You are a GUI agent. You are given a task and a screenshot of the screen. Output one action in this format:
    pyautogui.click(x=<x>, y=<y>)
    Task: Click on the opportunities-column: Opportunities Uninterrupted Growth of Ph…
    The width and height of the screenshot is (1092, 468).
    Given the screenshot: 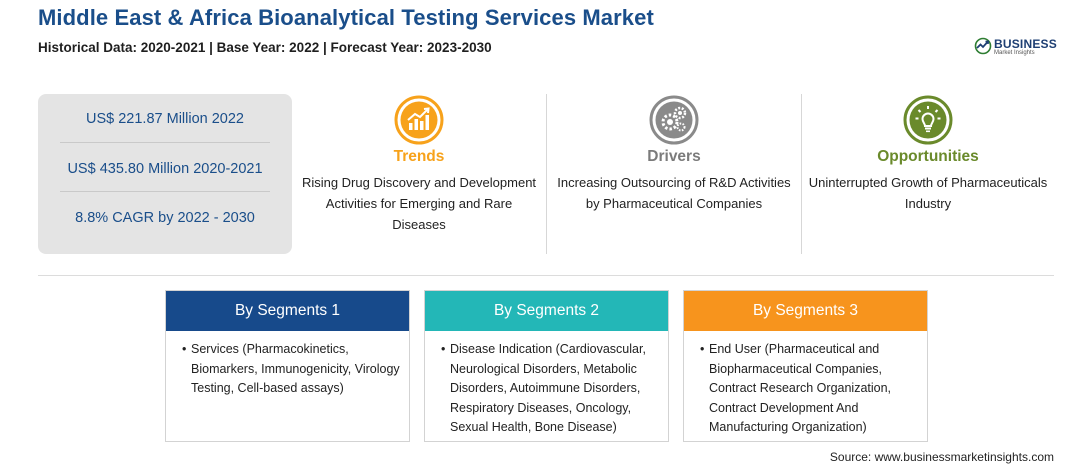 What is the action you would take?
    pyautogui.click(x=928, y=154)
    